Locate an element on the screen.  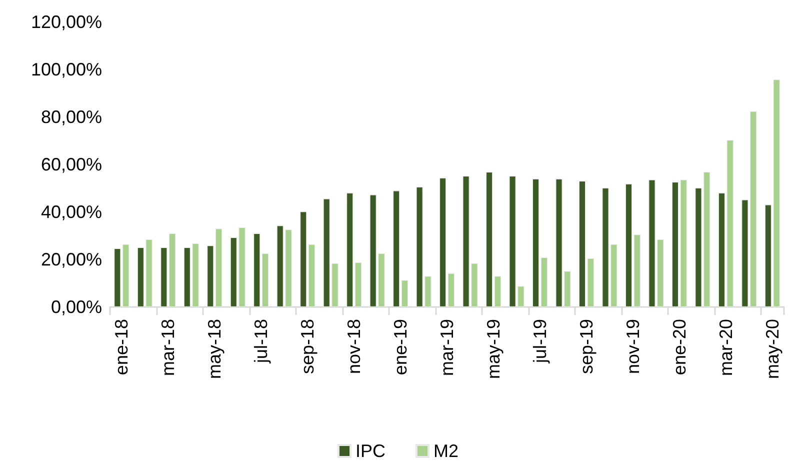
x-tick-label: ene-19 is located at coordinates (400, 347).